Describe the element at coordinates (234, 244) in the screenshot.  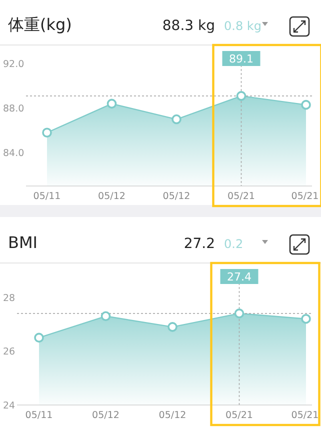
I see `text: 0.2` at that location.